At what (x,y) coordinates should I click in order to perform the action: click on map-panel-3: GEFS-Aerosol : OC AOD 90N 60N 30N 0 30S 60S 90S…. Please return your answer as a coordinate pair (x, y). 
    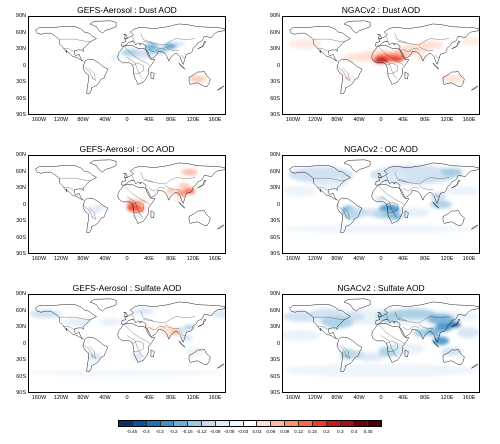
    Looking at the image, I should click on (117, 207).